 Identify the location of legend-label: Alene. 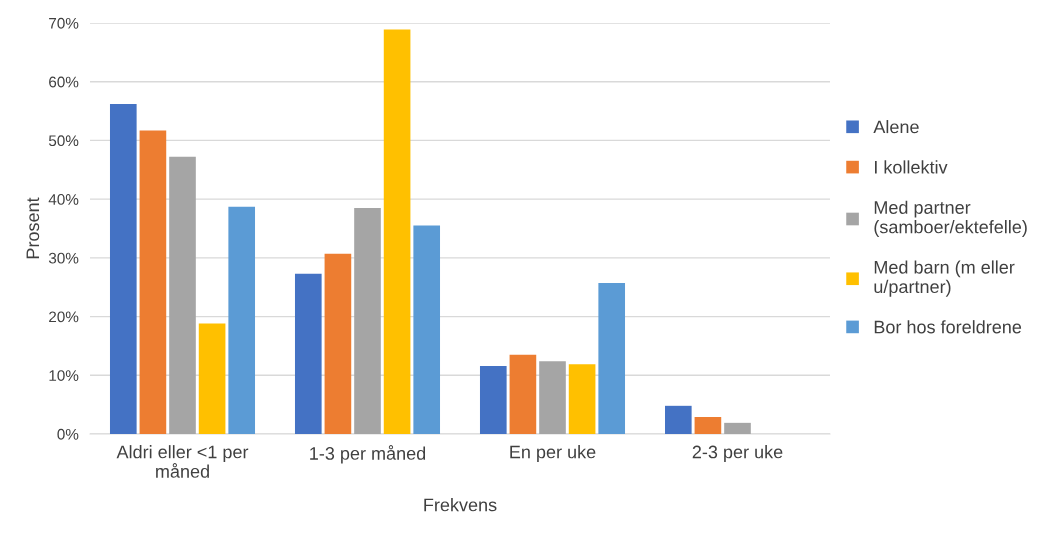
(896, 127).